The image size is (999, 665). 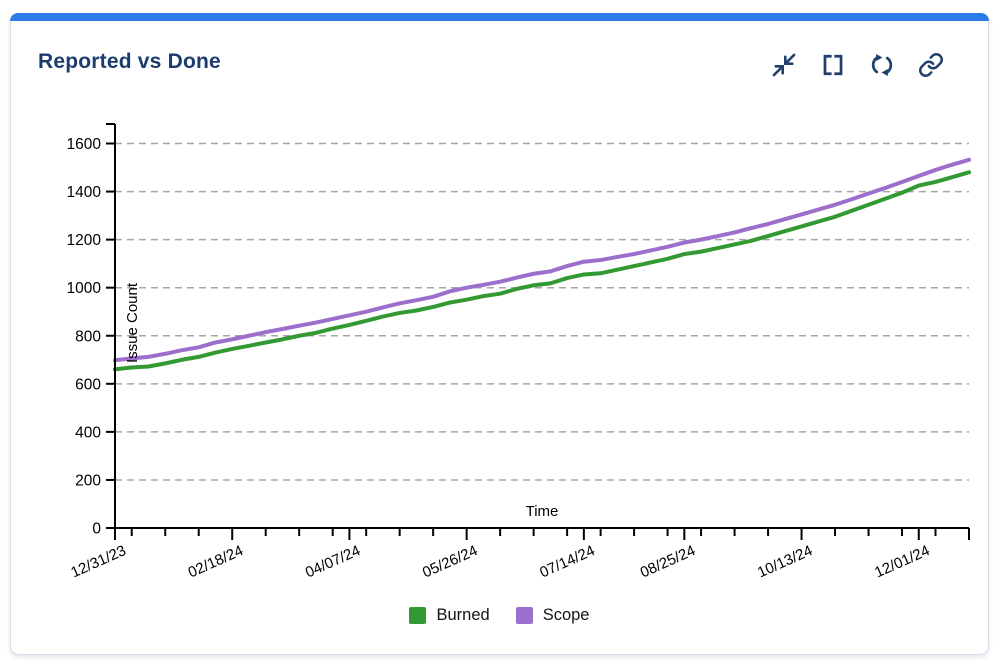 I want to click on refresh-icon, so click(x=883, y=65).